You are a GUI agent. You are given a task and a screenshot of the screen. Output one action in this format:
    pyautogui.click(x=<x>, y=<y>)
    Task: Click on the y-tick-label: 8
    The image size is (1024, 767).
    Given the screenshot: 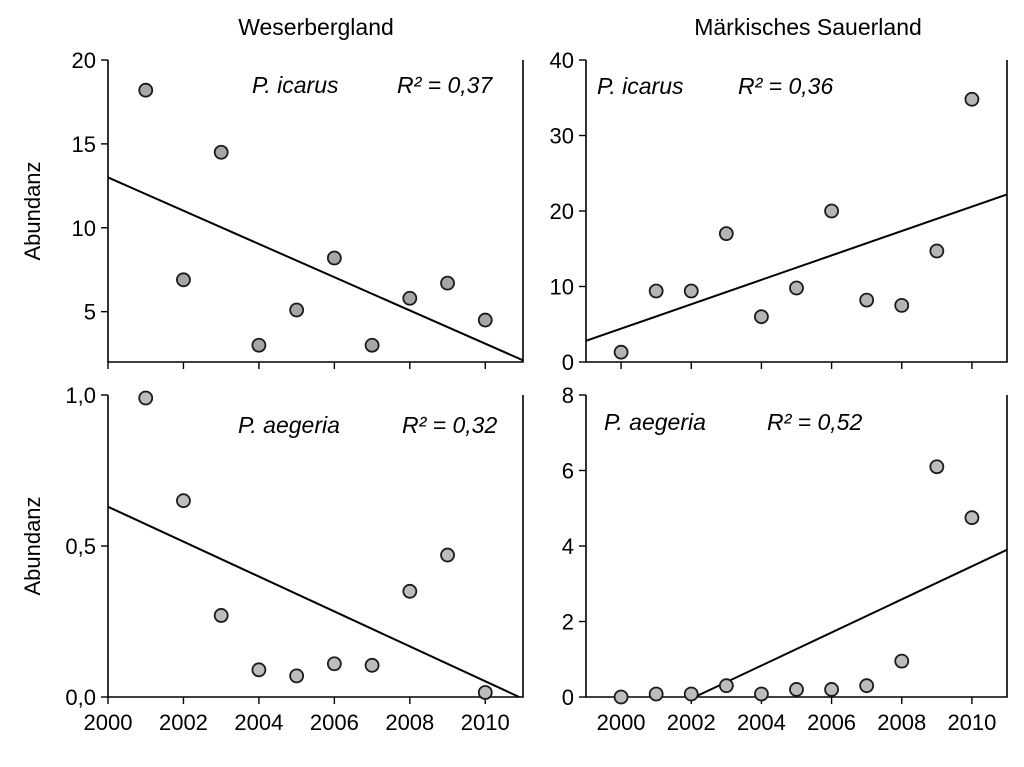 What is the action you would take?
    pyautogui.click(x=568, y=395)
    